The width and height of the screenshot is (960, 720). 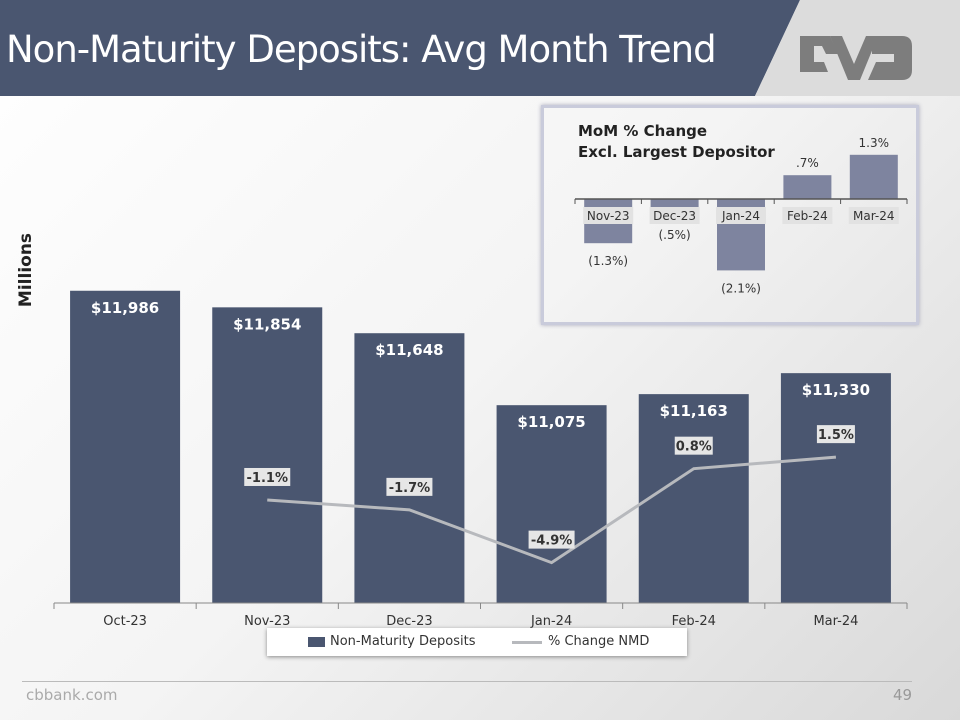 I want to click on x-tick-label-Oct-23: Oct-23, so click(x=125, y=621).